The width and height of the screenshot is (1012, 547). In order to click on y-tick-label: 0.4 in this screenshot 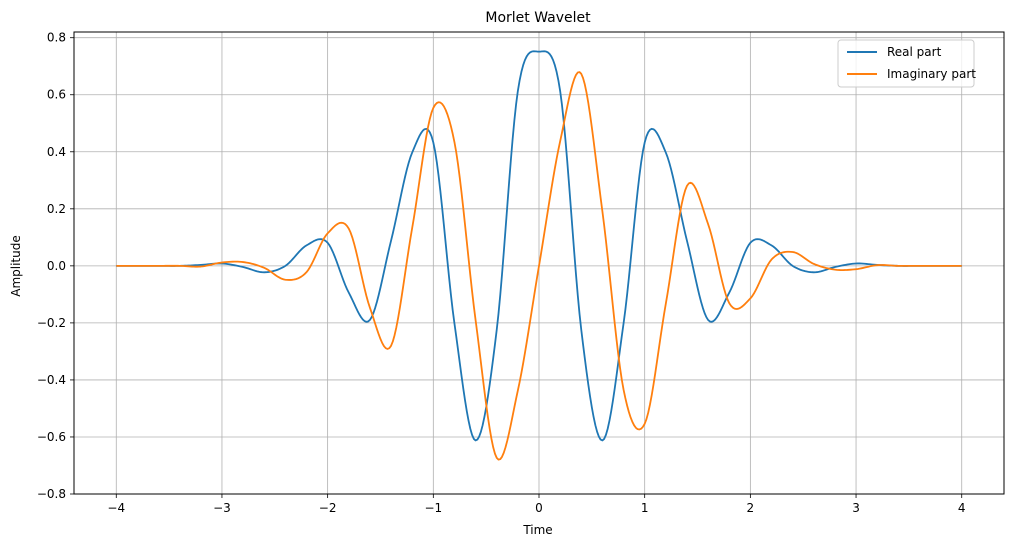, I will do `click(56, 152)`.